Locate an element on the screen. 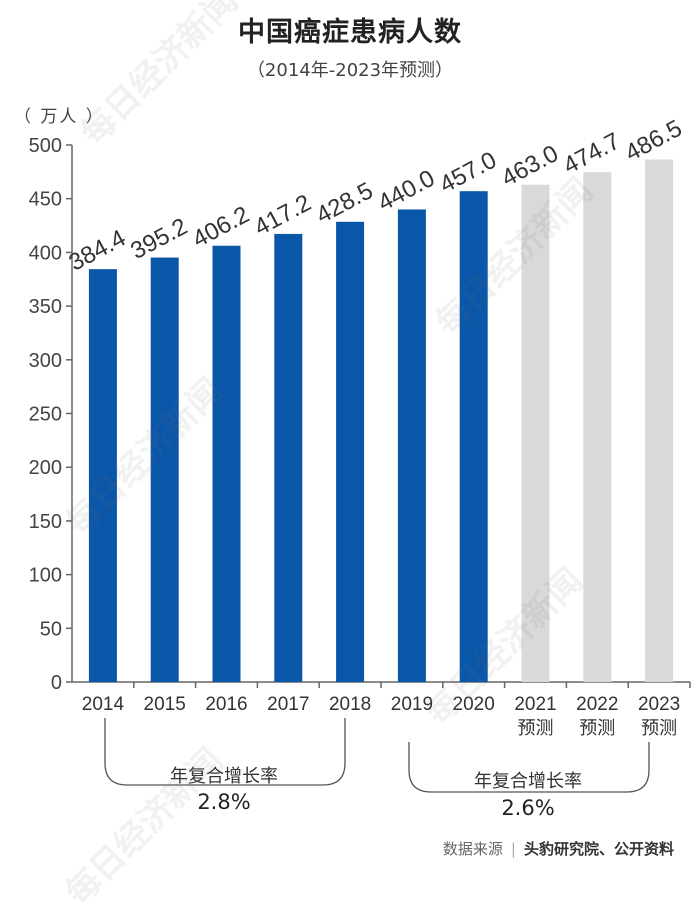 The image size is (700, 914). y-tick-label: 50 is located at coordinates (51, 629).